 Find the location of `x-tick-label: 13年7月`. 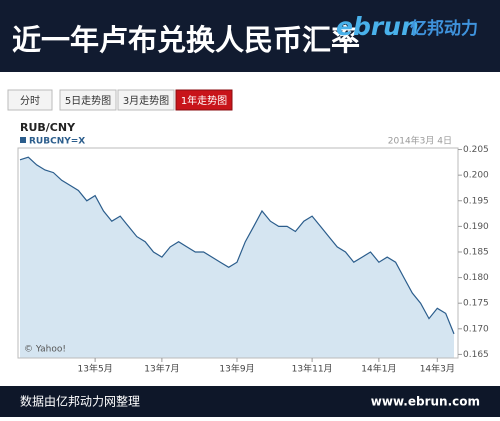

x-tick-label: 13年7月 is located at coordinates (161, 369).